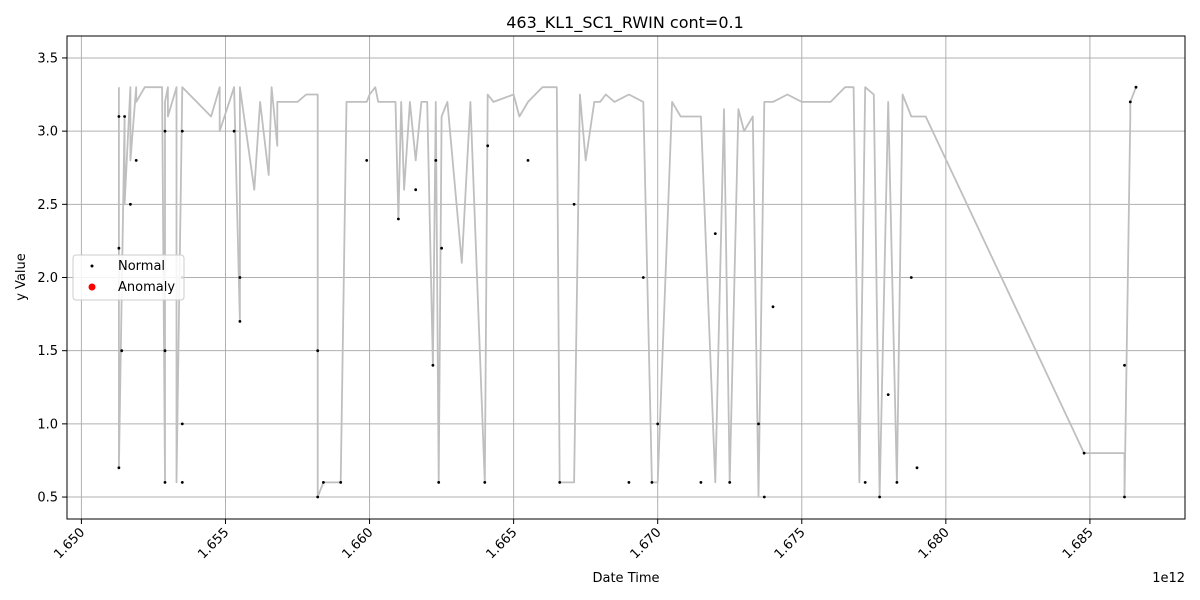  Describe the element at coordinates (21, 277) in the screenshot. I see `y-axis-title: y Value` at that location.